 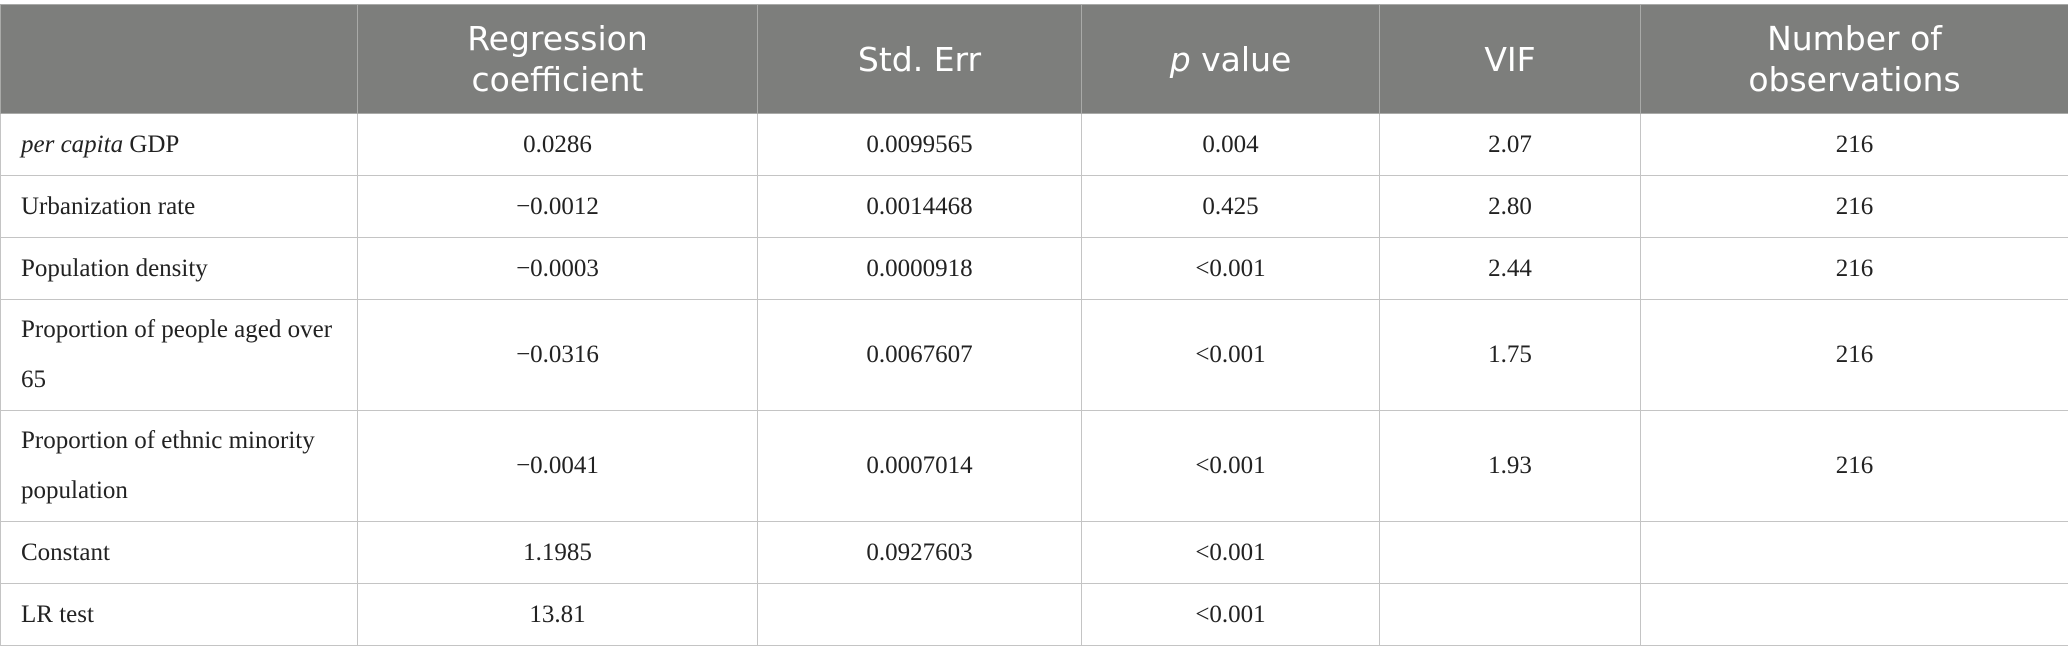 What do you see at coordinates (72, 144) in the screenshot?
I see `row-label-italic: per capita` at bounding box center [72, 144].